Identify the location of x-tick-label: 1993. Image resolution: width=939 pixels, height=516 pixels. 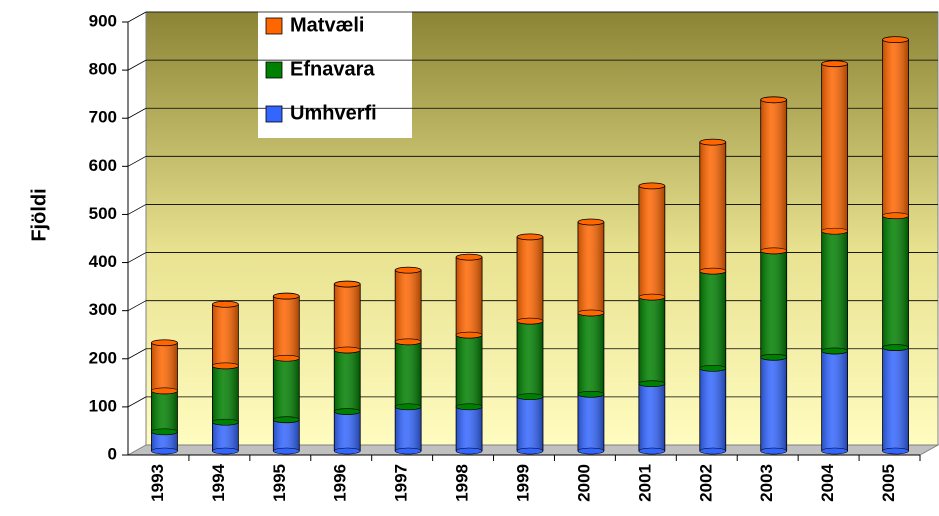
(157, 483).